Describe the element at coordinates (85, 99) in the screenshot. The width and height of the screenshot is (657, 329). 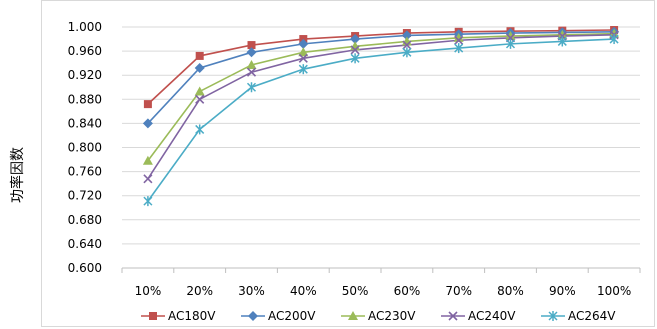
I see `y-tick-label: 0.880` at that location.